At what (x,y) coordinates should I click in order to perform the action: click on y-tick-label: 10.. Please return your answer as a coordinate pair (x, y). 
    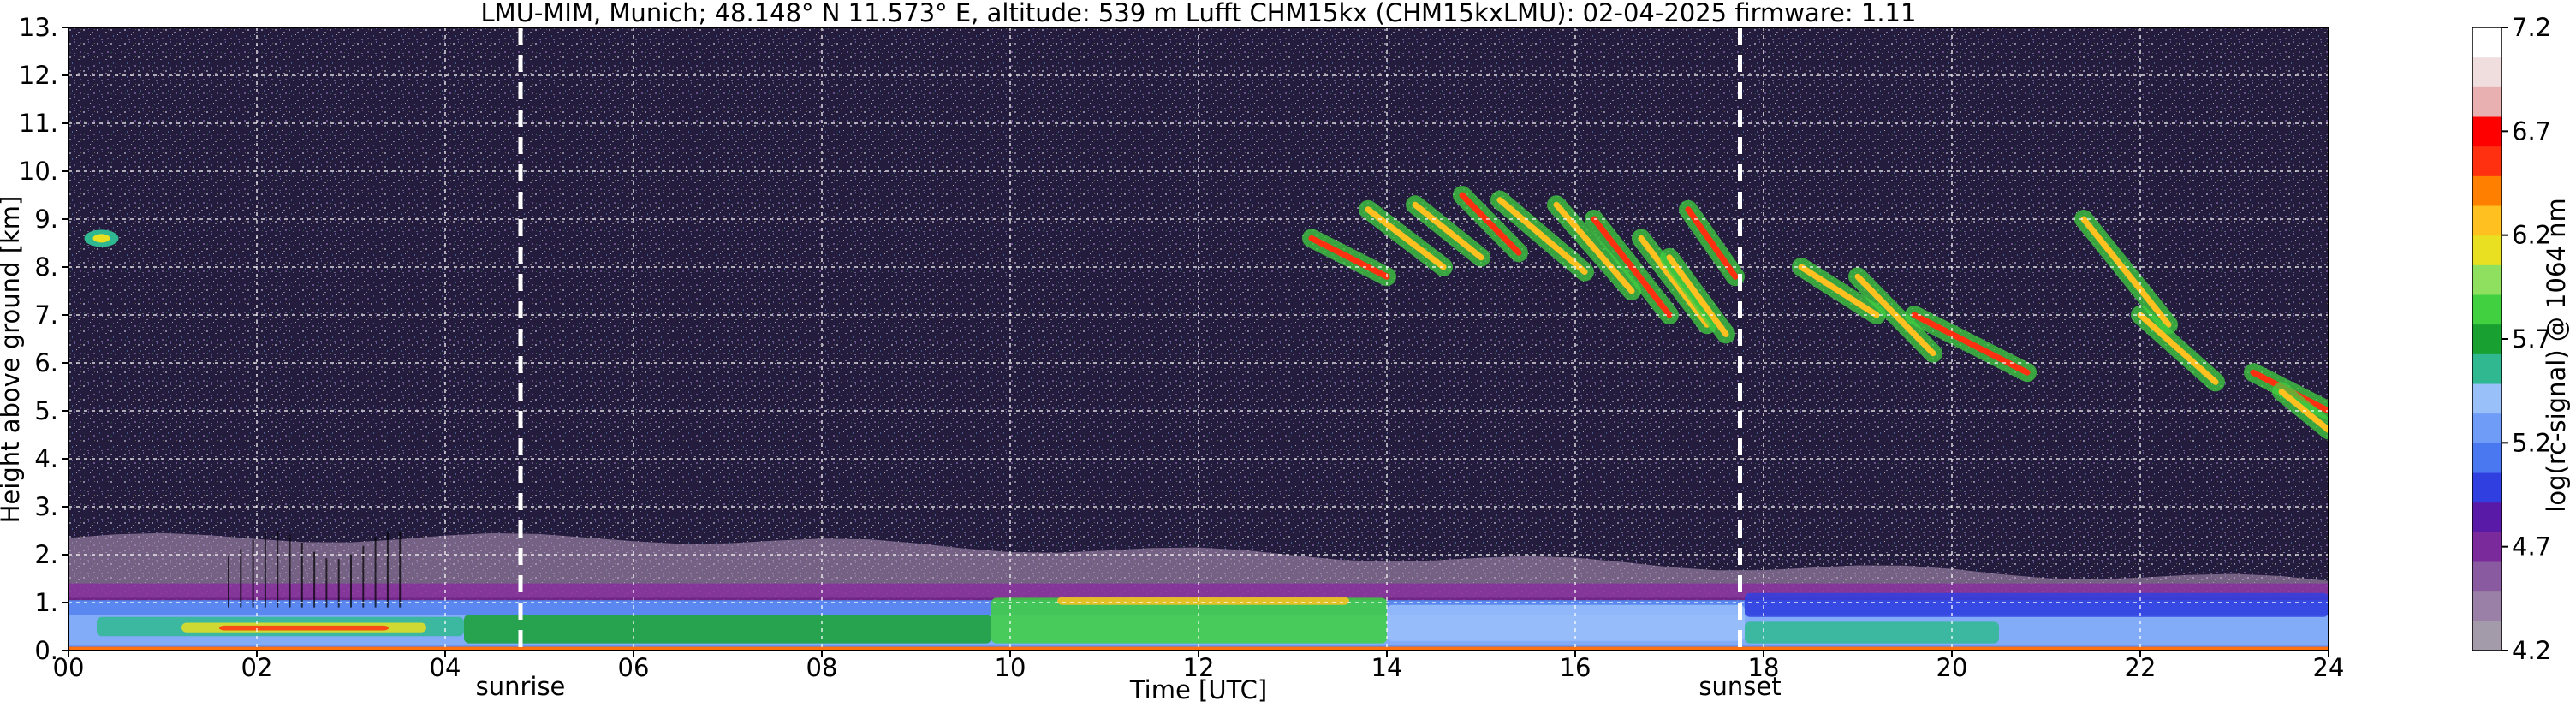
    Looking at the image, I should click on (38, 171).